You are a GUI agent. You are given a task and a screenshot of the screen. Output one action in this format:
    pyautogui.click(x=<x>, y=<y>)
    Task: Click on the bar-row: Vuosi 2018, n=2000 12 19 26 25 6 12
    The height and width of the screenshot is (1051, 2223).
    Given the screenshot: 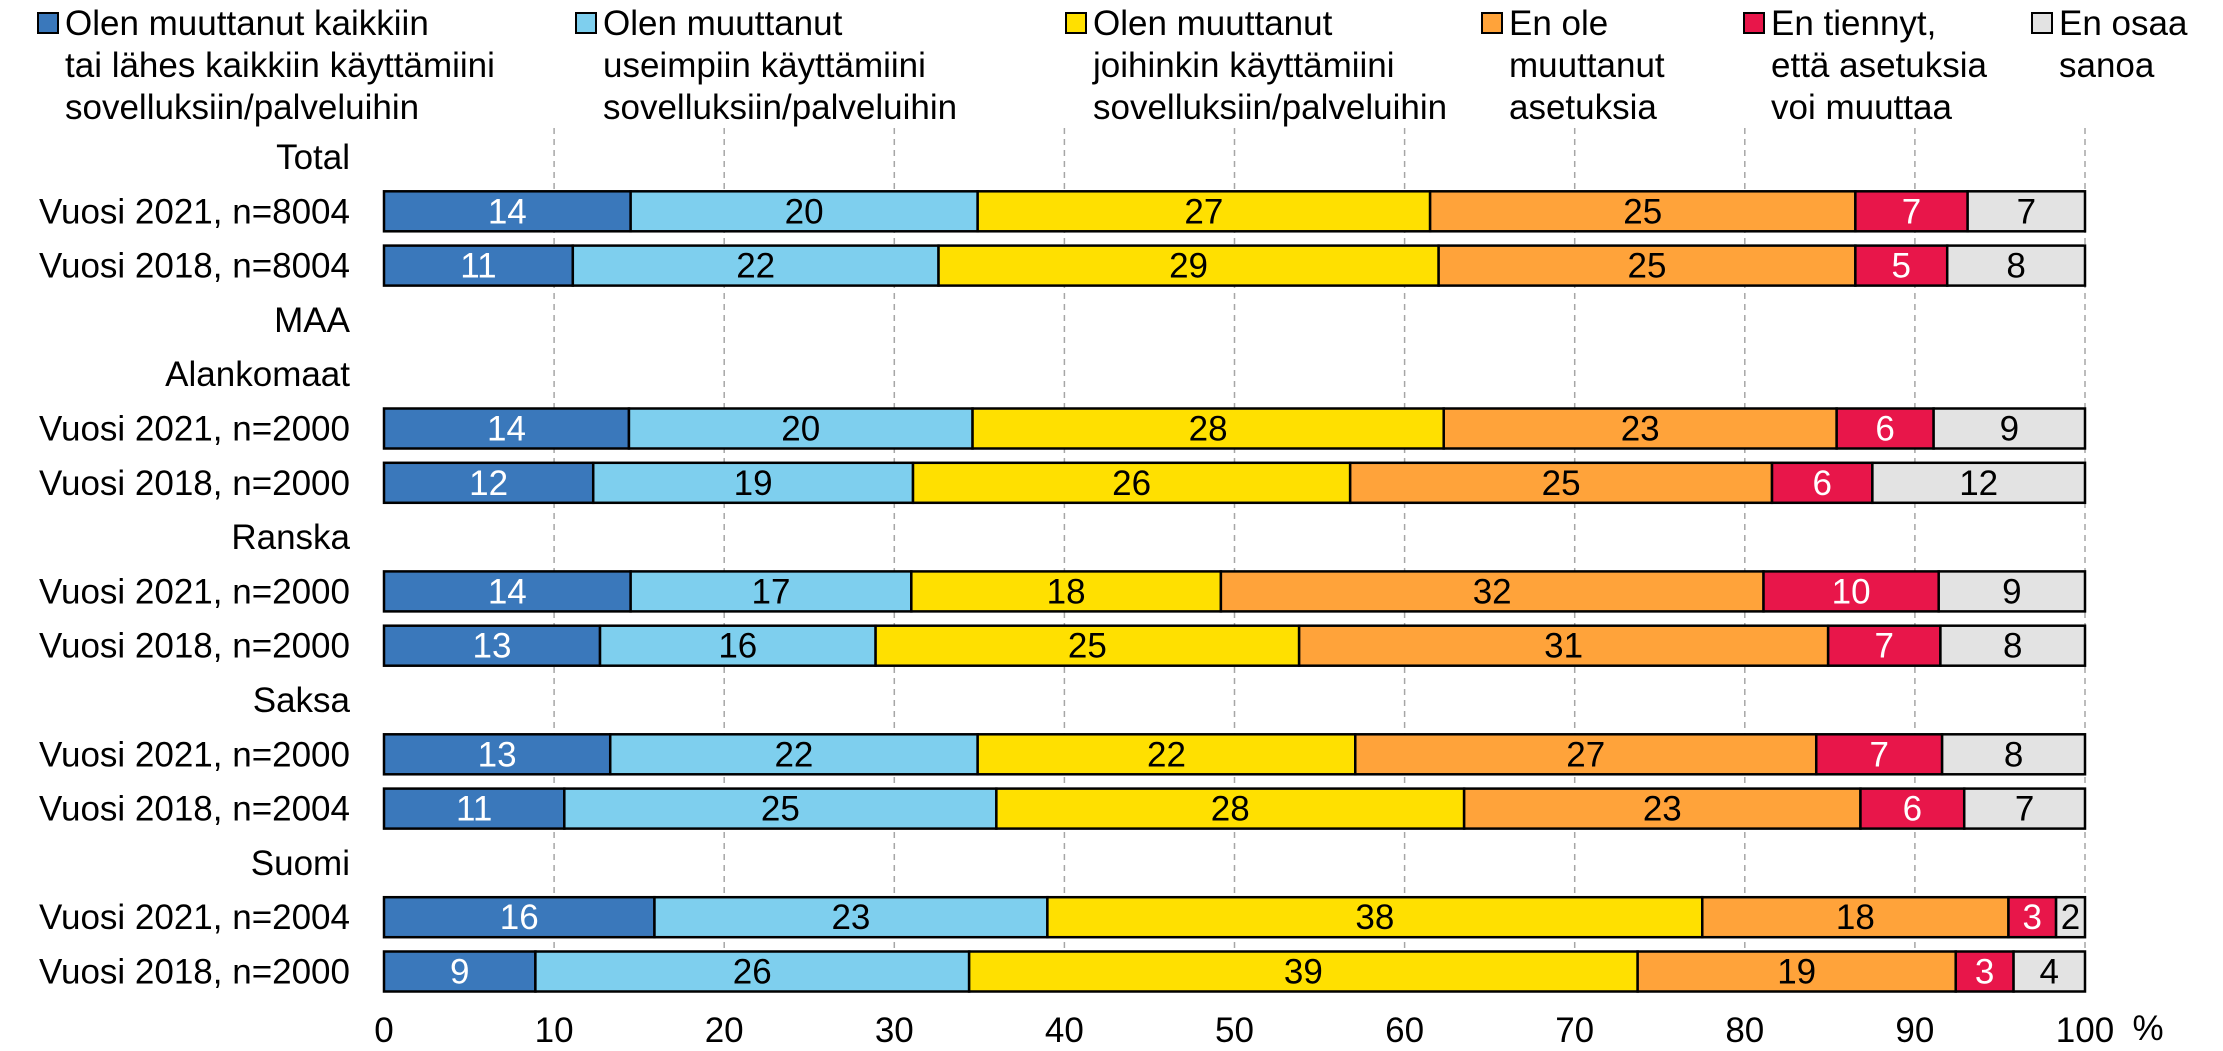 What is the action you would take?
    pyautogui.click(x=1063, y=483)
    